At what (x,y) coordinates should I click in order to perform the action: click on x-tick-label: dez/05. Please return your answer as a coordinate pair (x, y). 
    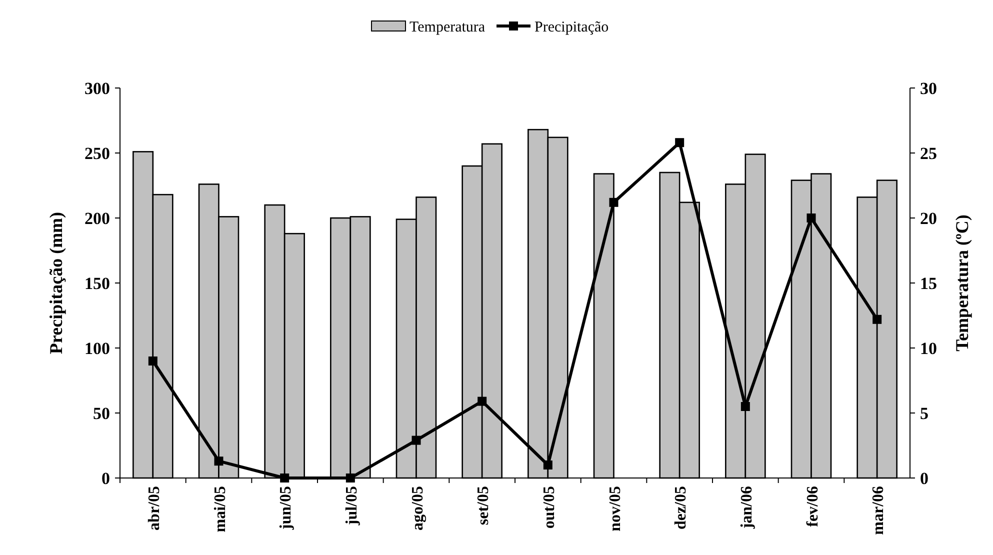
    Looking at the image, I should click on (681, 508).